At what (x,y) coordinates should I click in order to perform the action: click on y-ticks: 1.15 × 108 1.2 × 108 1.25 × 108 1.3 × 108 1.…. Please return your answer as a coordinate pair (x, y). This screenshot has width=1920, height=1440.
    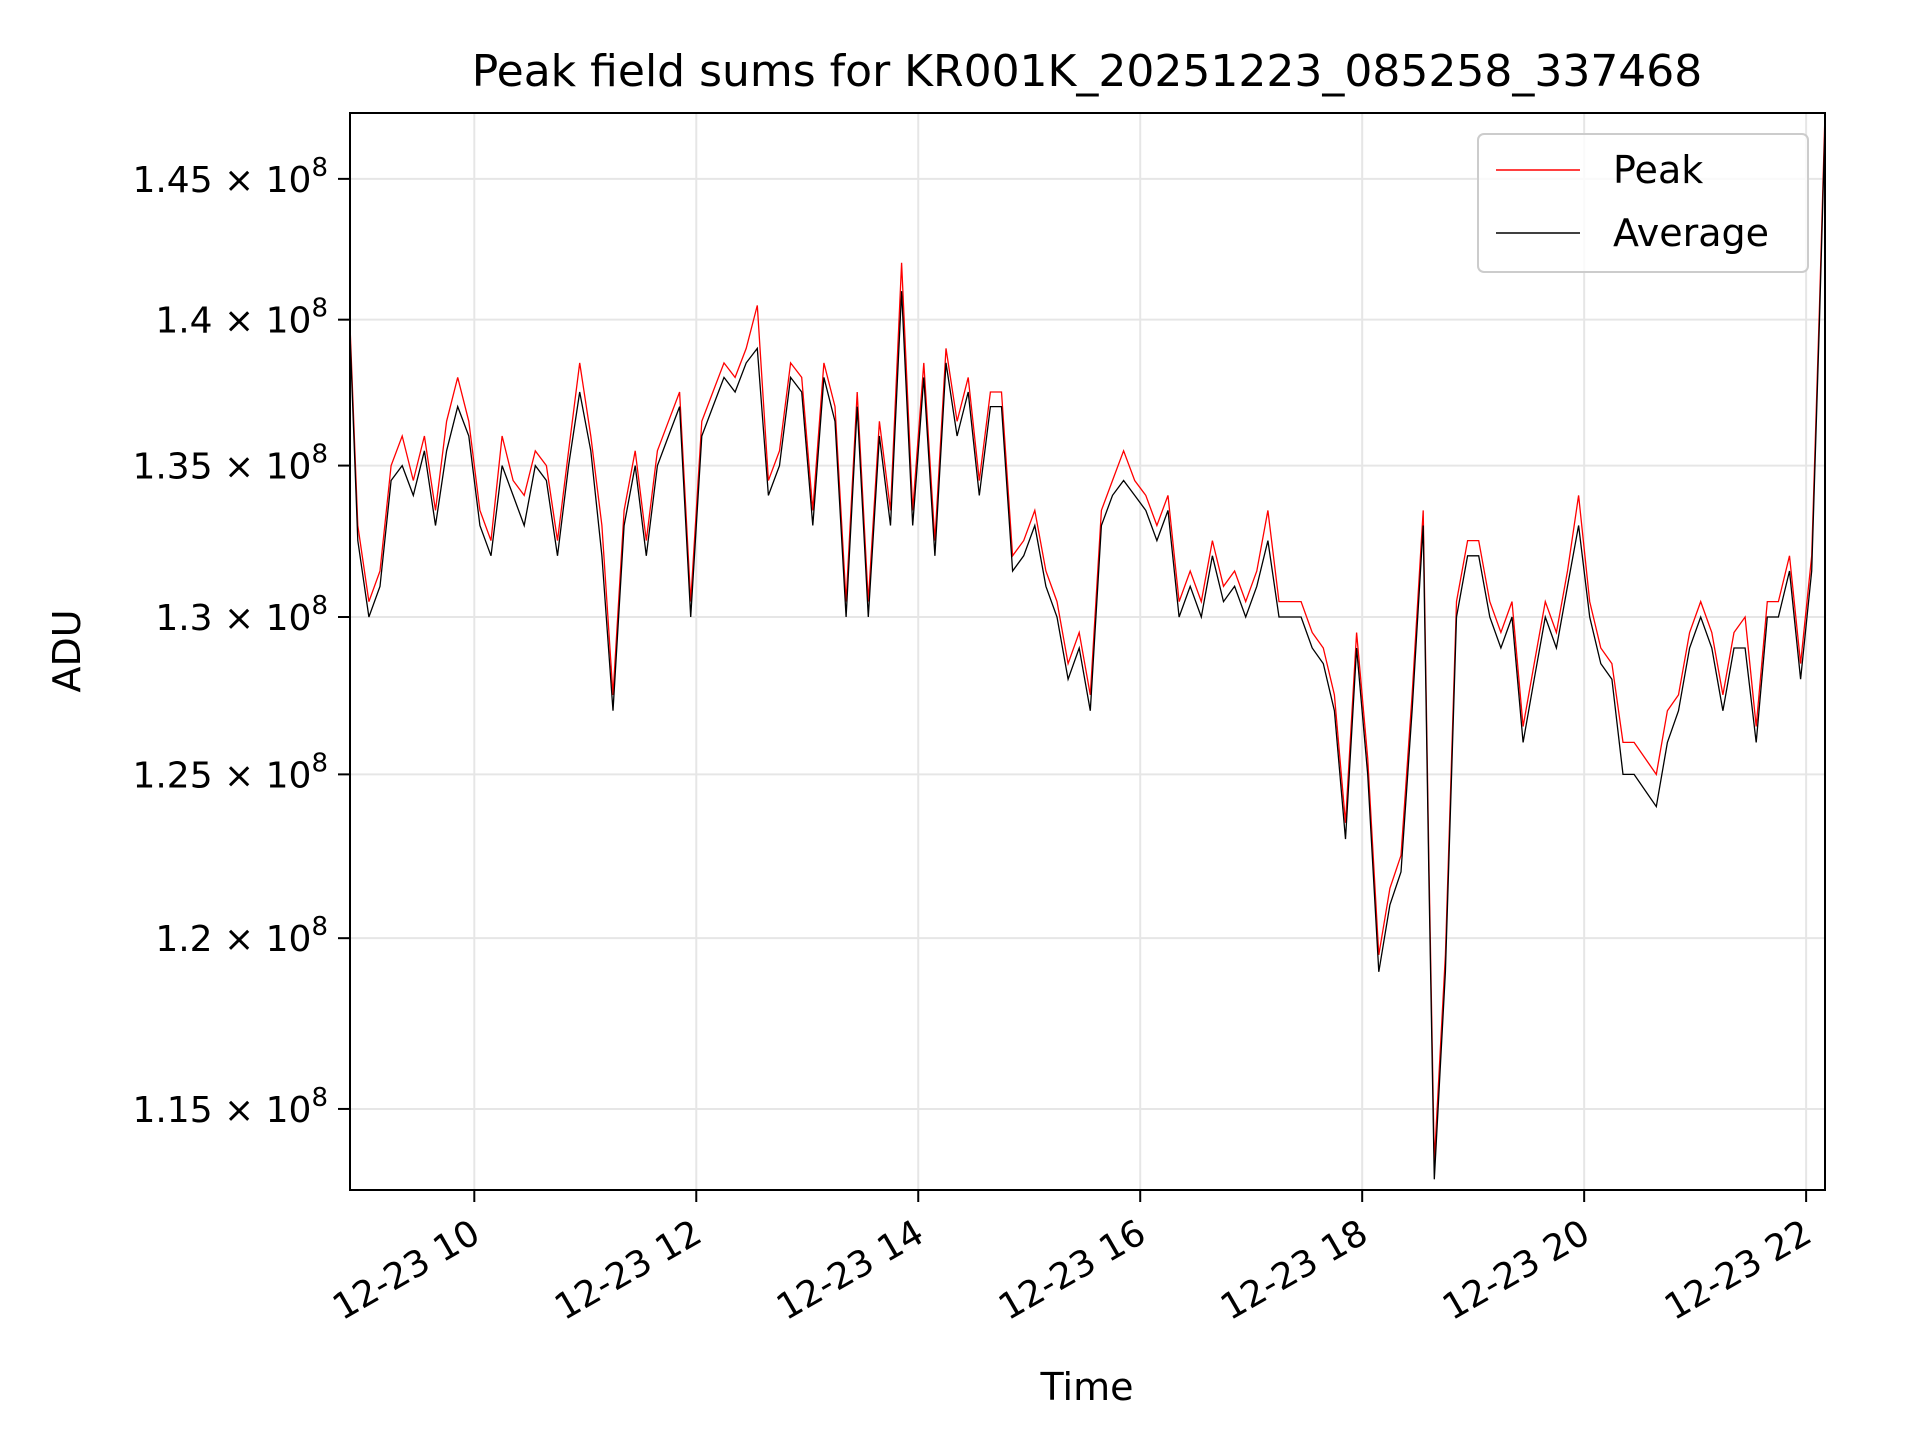
    Looking at the image, I should click on (241, 642).